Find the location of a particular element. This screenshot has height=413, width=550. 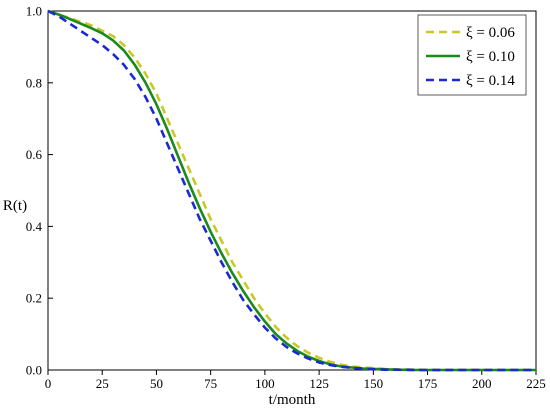

x-tick-label: 50 is located at coordinates (156, 383).